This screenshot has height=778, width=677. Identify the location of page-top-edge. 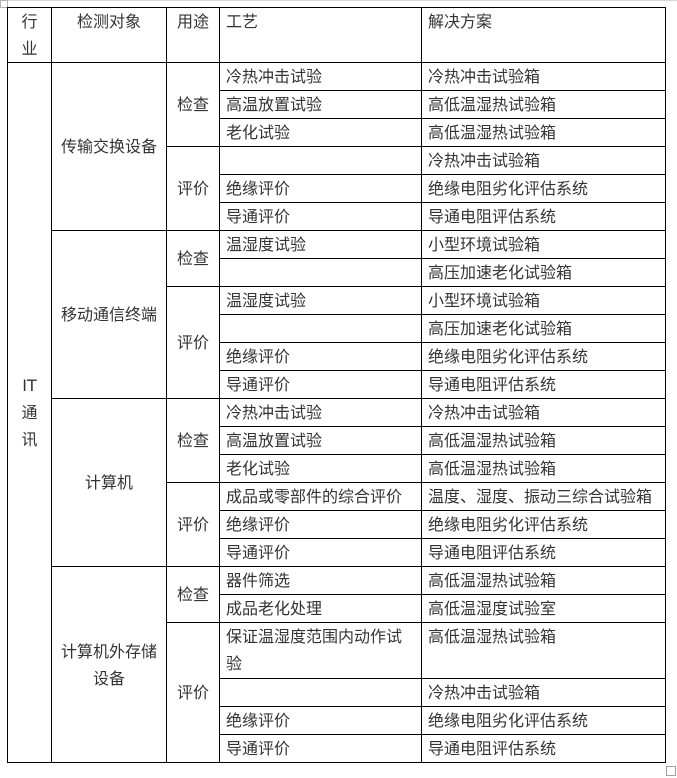
(338, 0).